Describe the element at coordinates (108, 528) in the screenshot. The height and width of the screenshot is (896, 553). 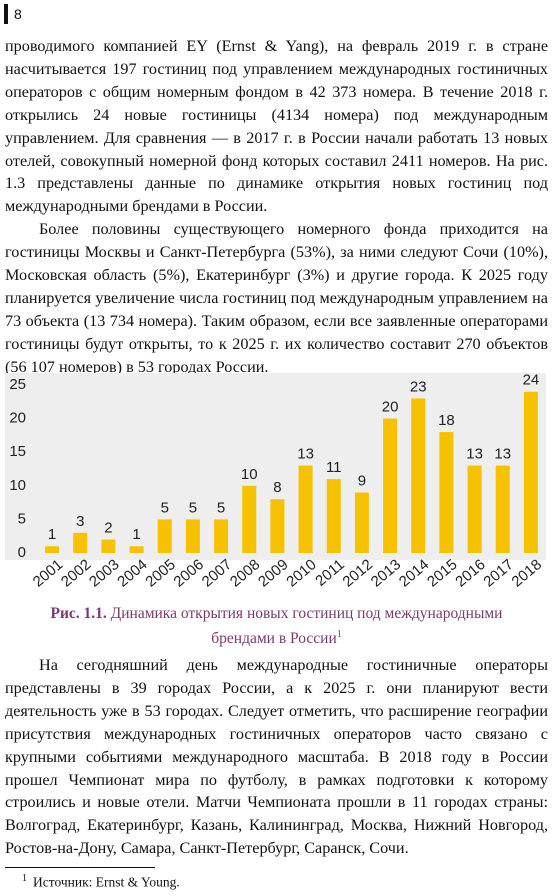
I see `value-label: 2` at that location.